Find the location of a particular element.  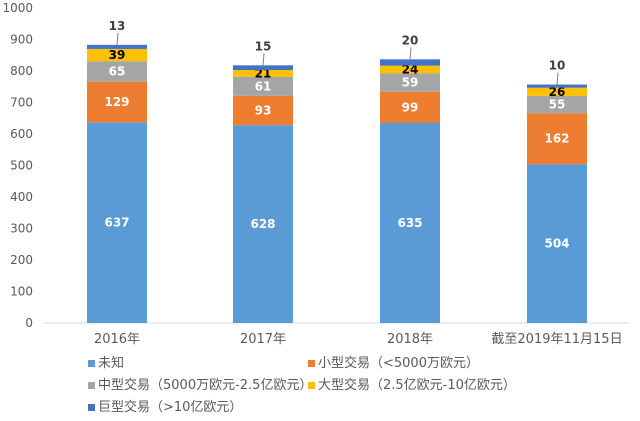

legend-item-3: 大型交易（2.5亿欧元-10亿欧元） is located at coordinates (412, 383).